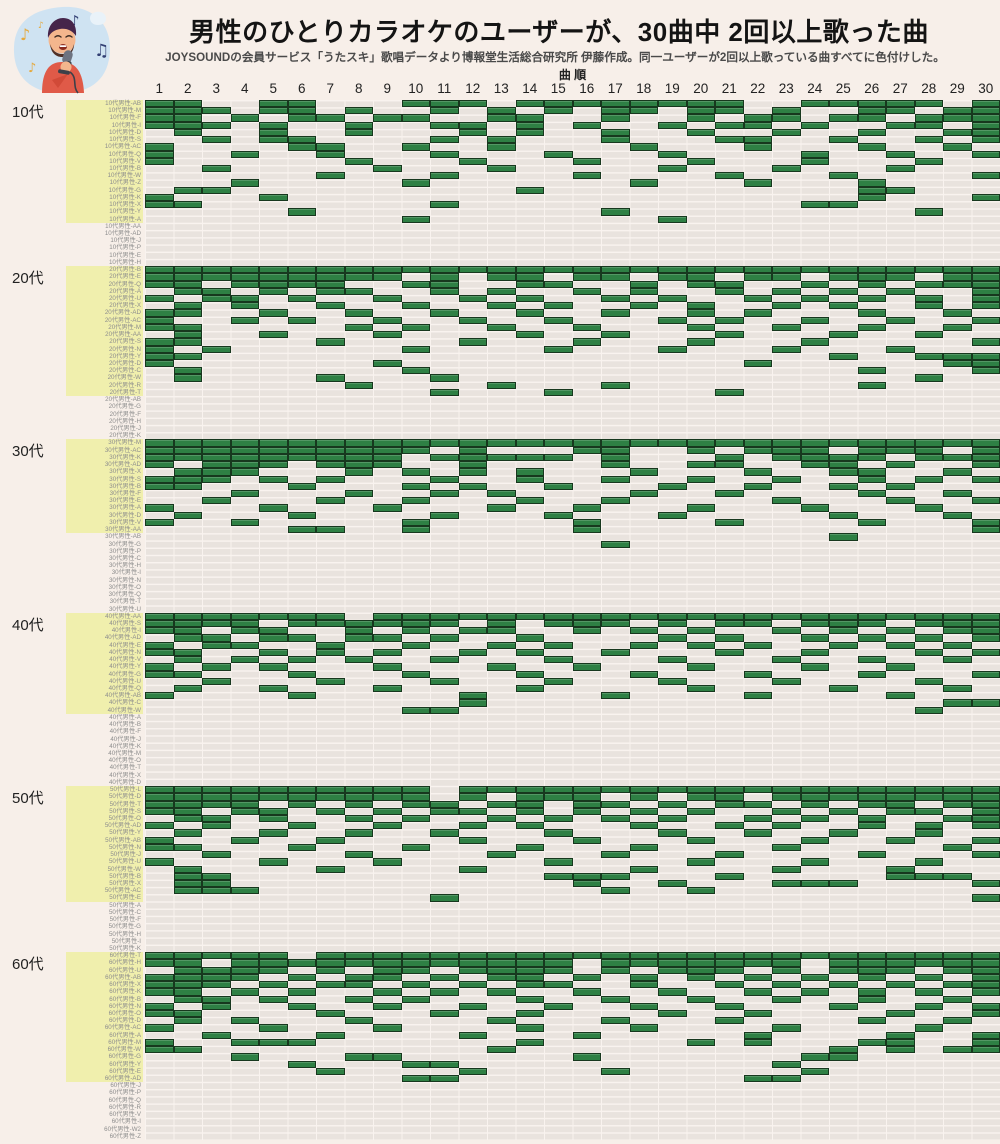 This screenshot has width=1000, height=1144. What do you see at coordinates (125, 1136) in the screenshot?
I see `user-label: 60代男性-Z` at bounding box center [125, 1136].